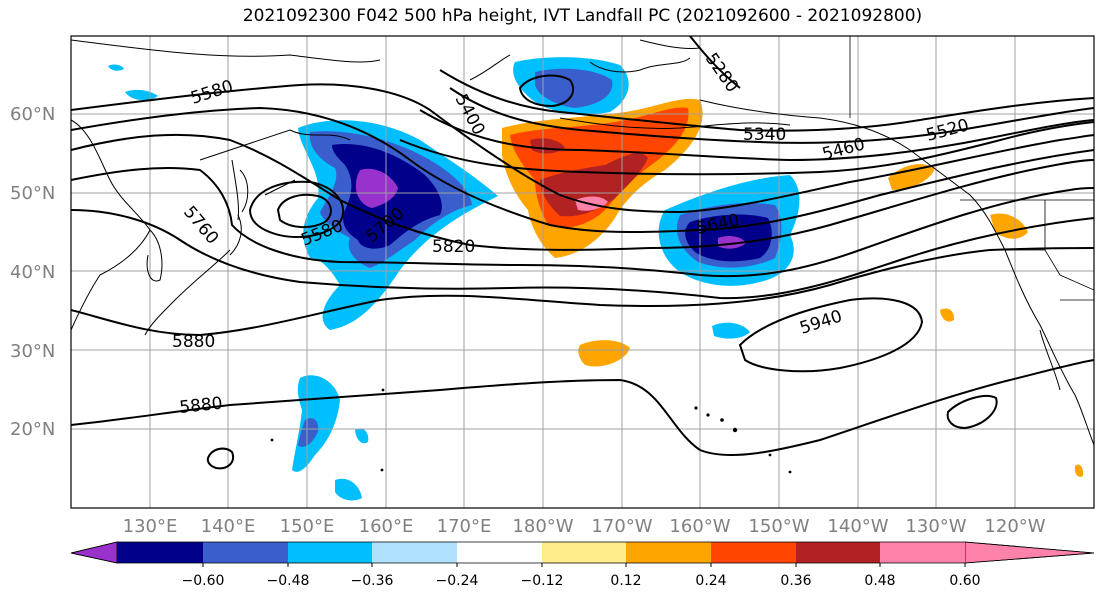 This screenshot has width=1105, height=601. I want to click on lon-label-150e: 150°E, so click(307, 526).